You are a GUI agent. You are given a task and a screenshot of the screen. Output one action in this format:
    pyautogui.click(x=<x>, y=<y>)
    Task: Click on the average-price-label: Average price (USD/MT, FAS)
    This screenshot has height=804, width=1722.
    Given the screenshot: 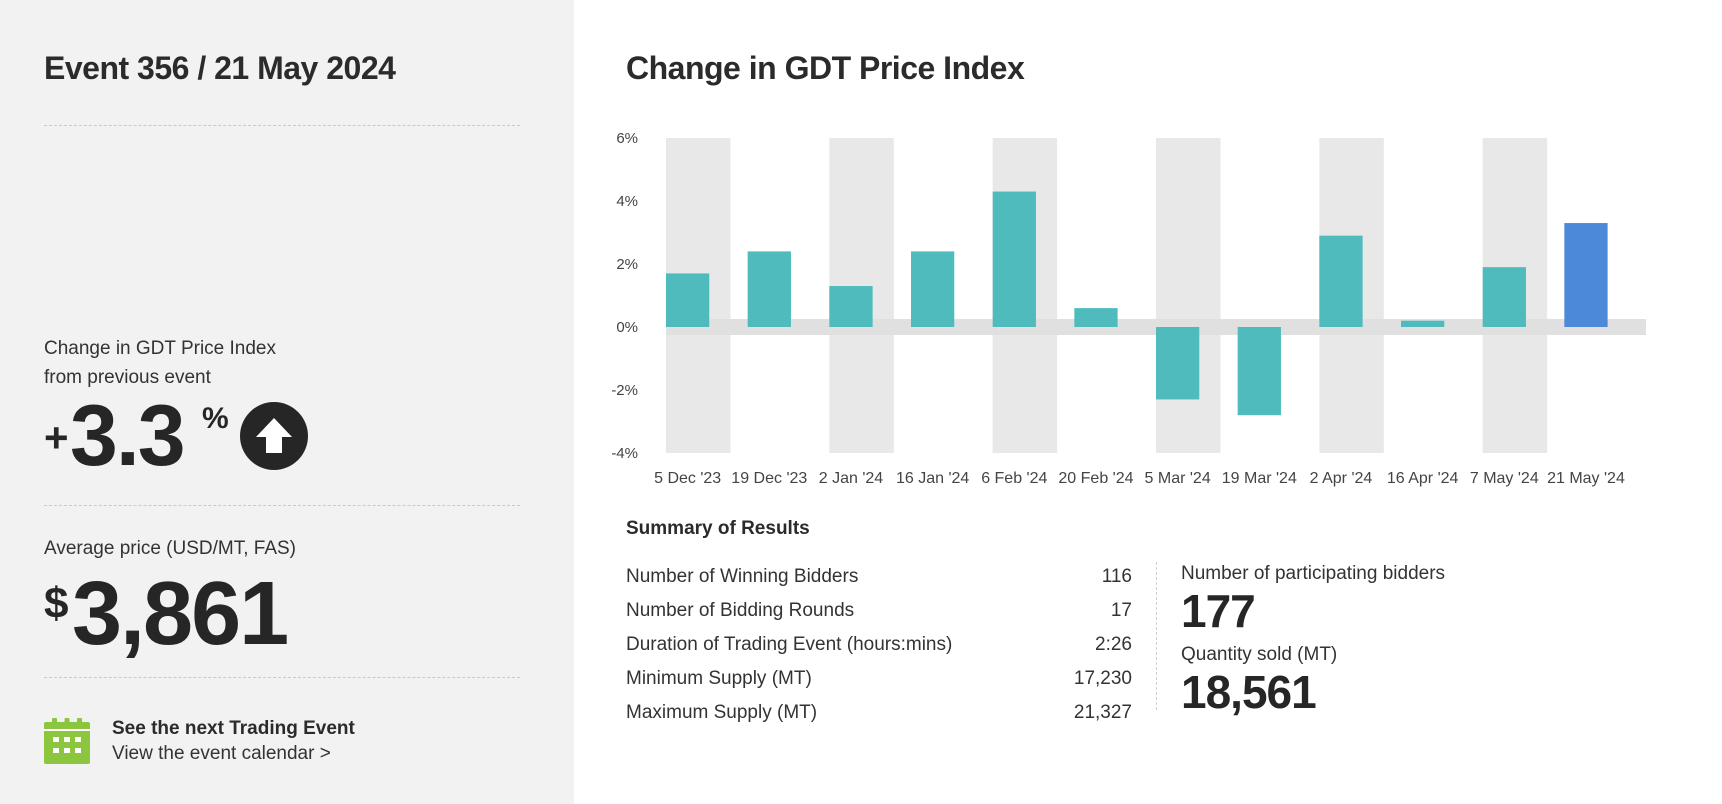 What is the action you would take?
    pyautogui.click(x=170, y=548)
    